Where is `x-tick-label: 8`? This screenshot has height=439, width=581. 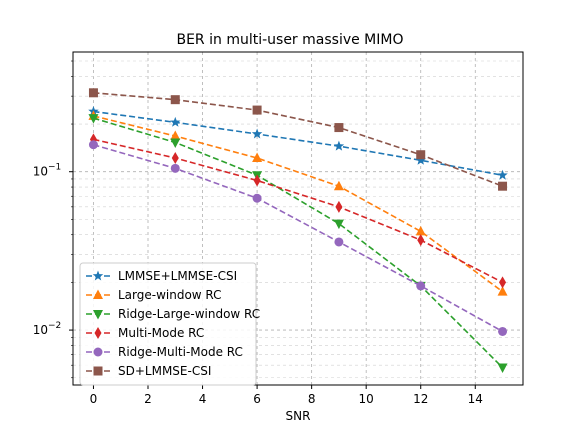 x-tick-label: 8 is located at coordinates (312, 399).